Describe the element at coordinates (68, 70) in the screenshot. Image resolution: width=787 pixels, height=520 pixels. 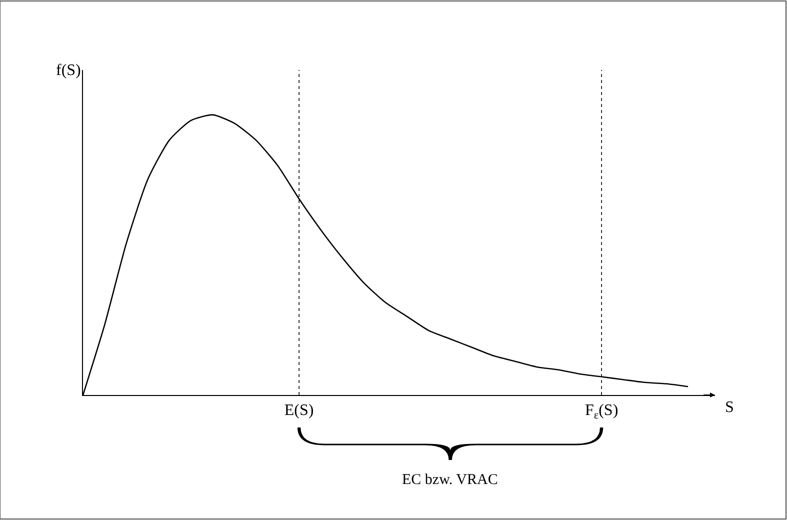
I see `y-axis-title: f(S)` at that location.